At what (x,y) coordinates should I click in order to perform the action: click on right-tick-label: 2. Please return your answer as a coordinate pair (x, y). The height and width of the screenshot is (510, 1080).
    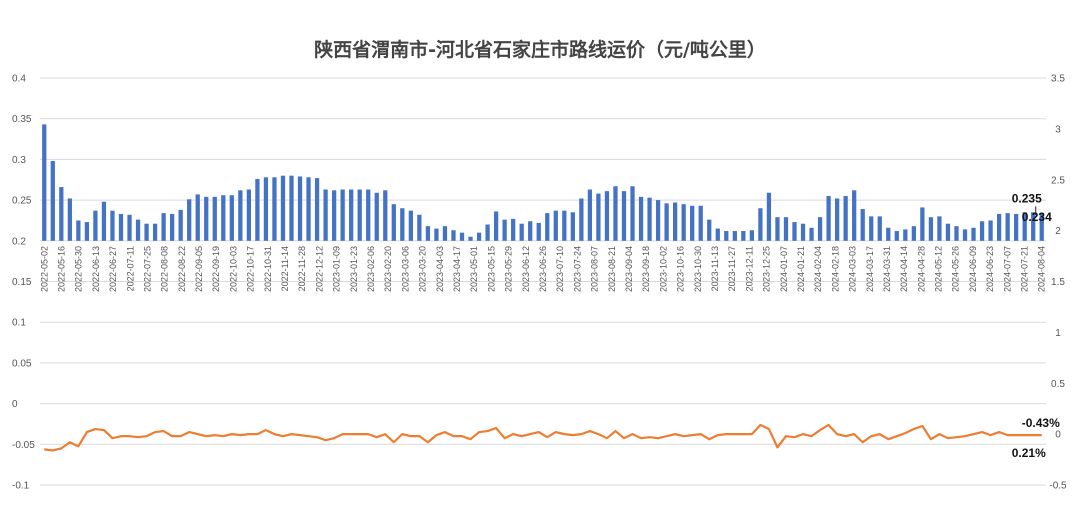
    Looking at the image, I should click on (1058, 231).